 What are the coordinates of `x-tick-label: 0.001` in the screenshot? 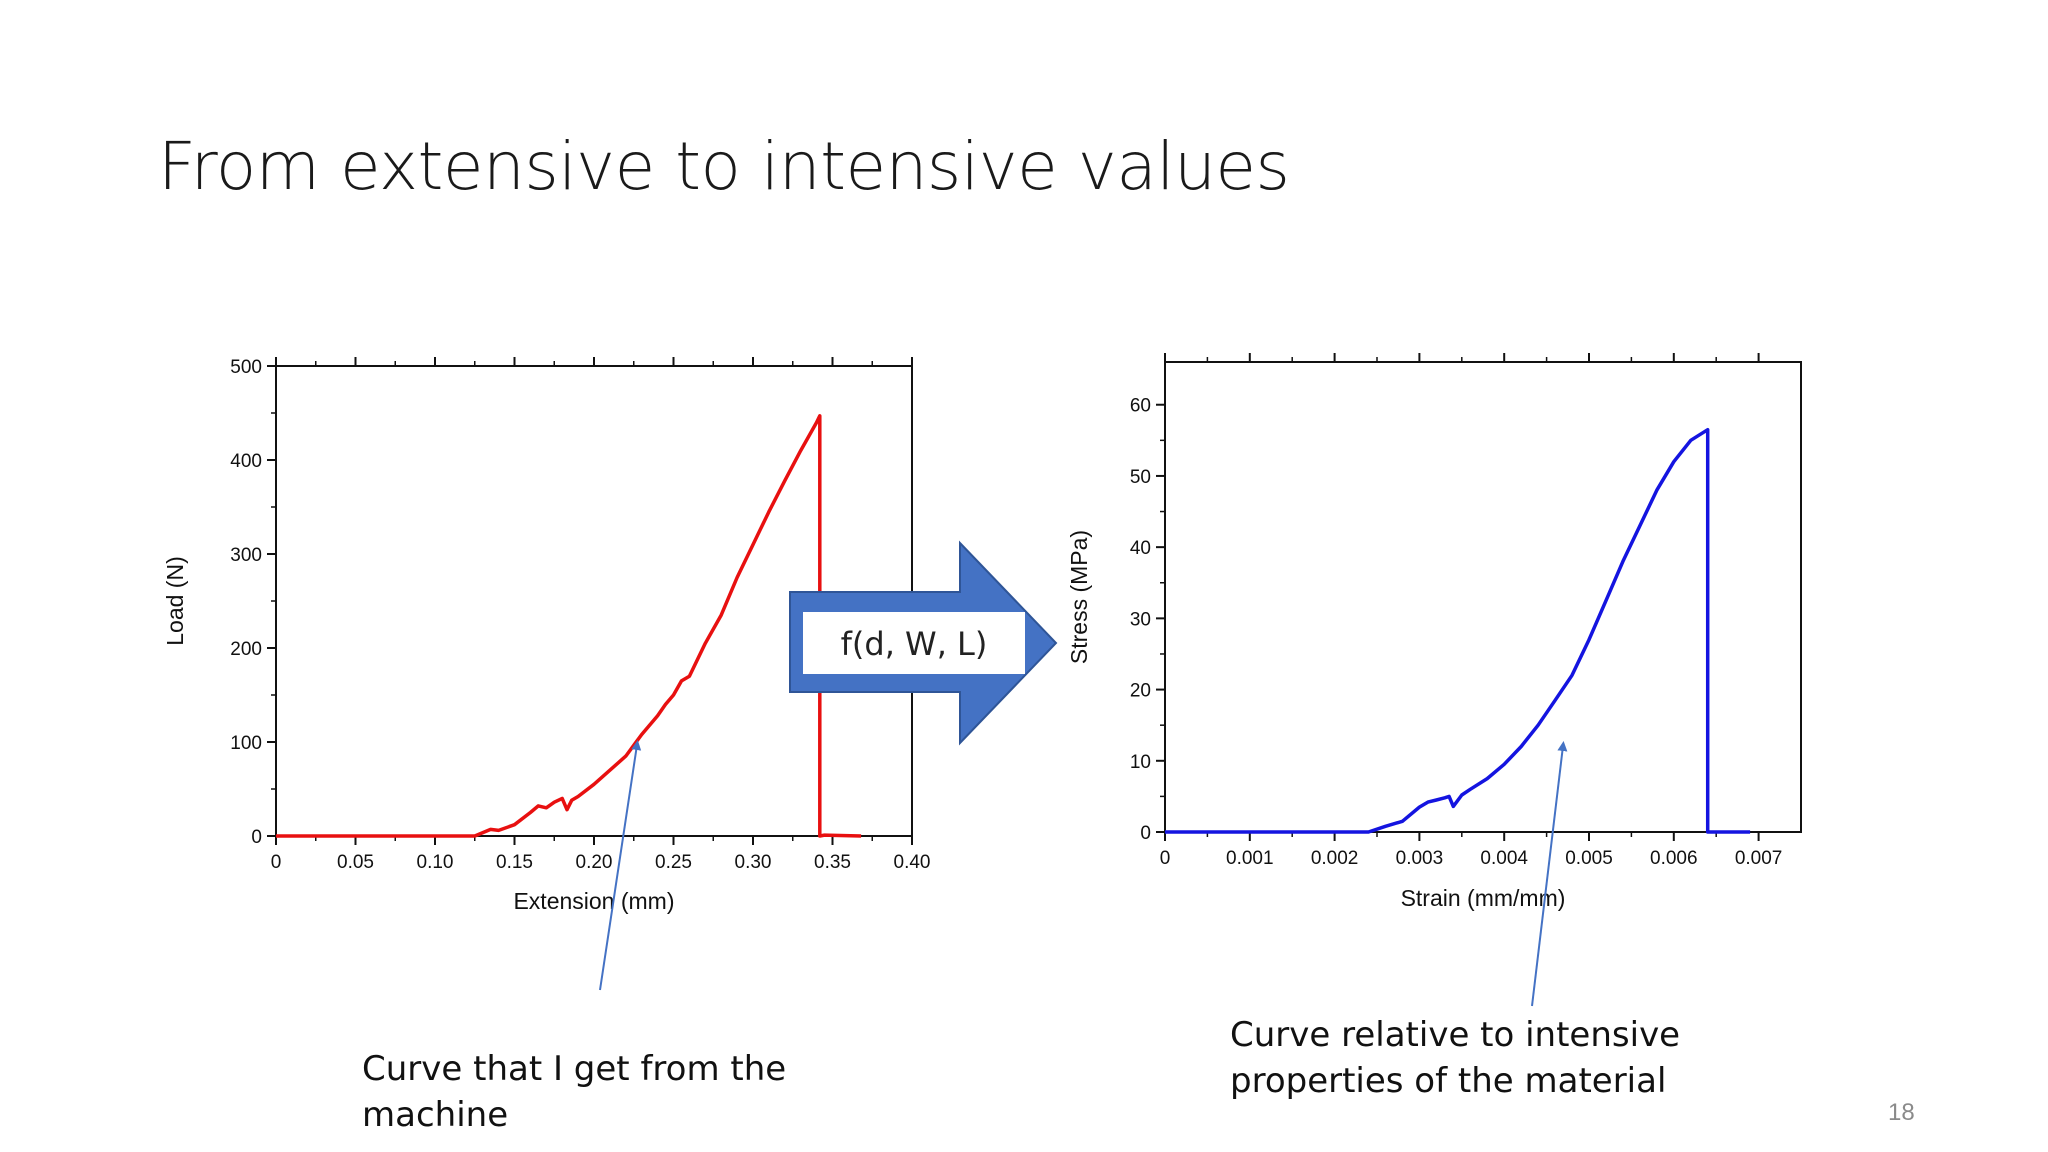 It's located at (1250, 858).